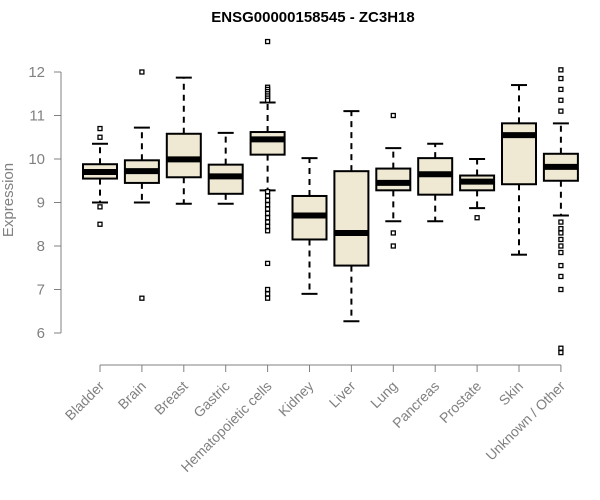 Image resolution: width=600 pixels, height=500 pixels. I want to click on x-tick-label: Skin, so click(511, 393).